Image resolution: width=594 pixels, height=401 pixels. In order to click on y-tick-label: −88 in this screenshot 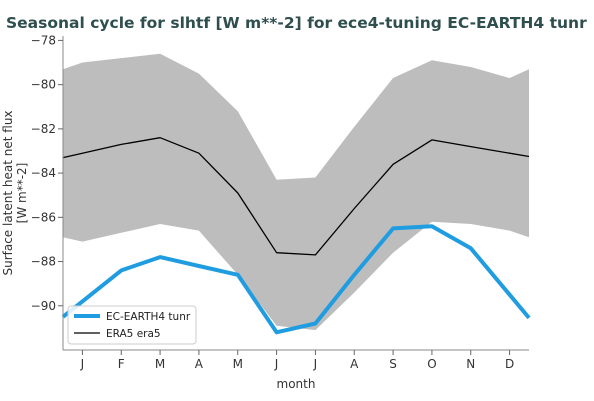, I will do `click(43, 262)`.